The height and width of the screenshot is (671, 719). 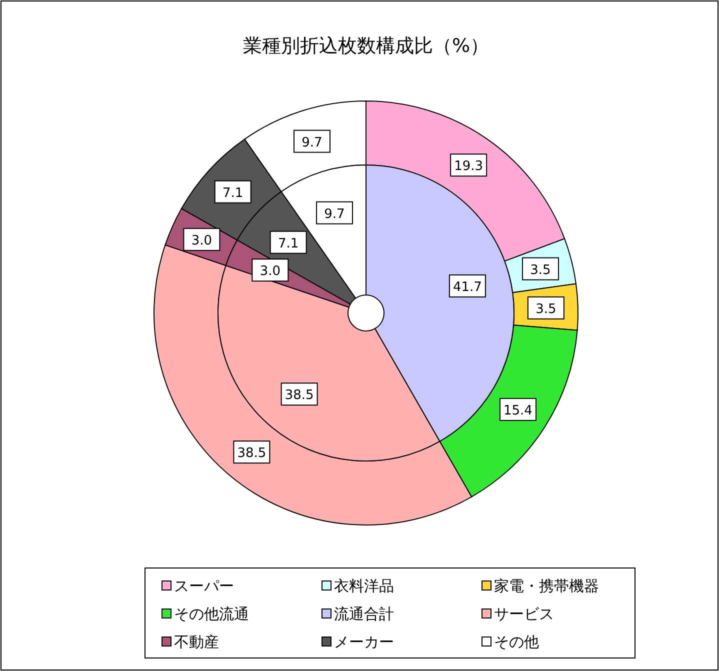 What do you see at coordinates (546, 586) in the screenshot?
I see `legend-label: 家電・携帯機器` at bounding box center [546, 586].